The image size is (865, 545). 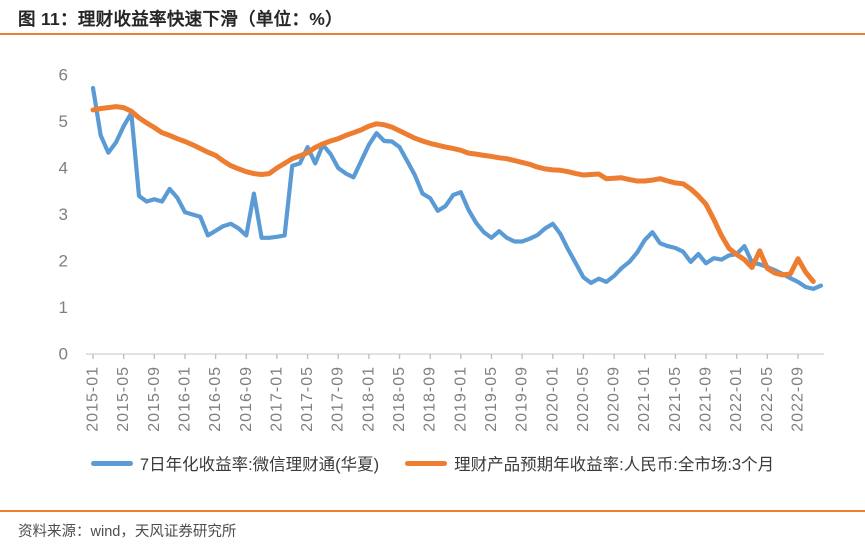 What do you see at coordinates (644, 399) in the screenshot?
I see `x-tick-label: 2021-01` at bounding box center [644, 399].